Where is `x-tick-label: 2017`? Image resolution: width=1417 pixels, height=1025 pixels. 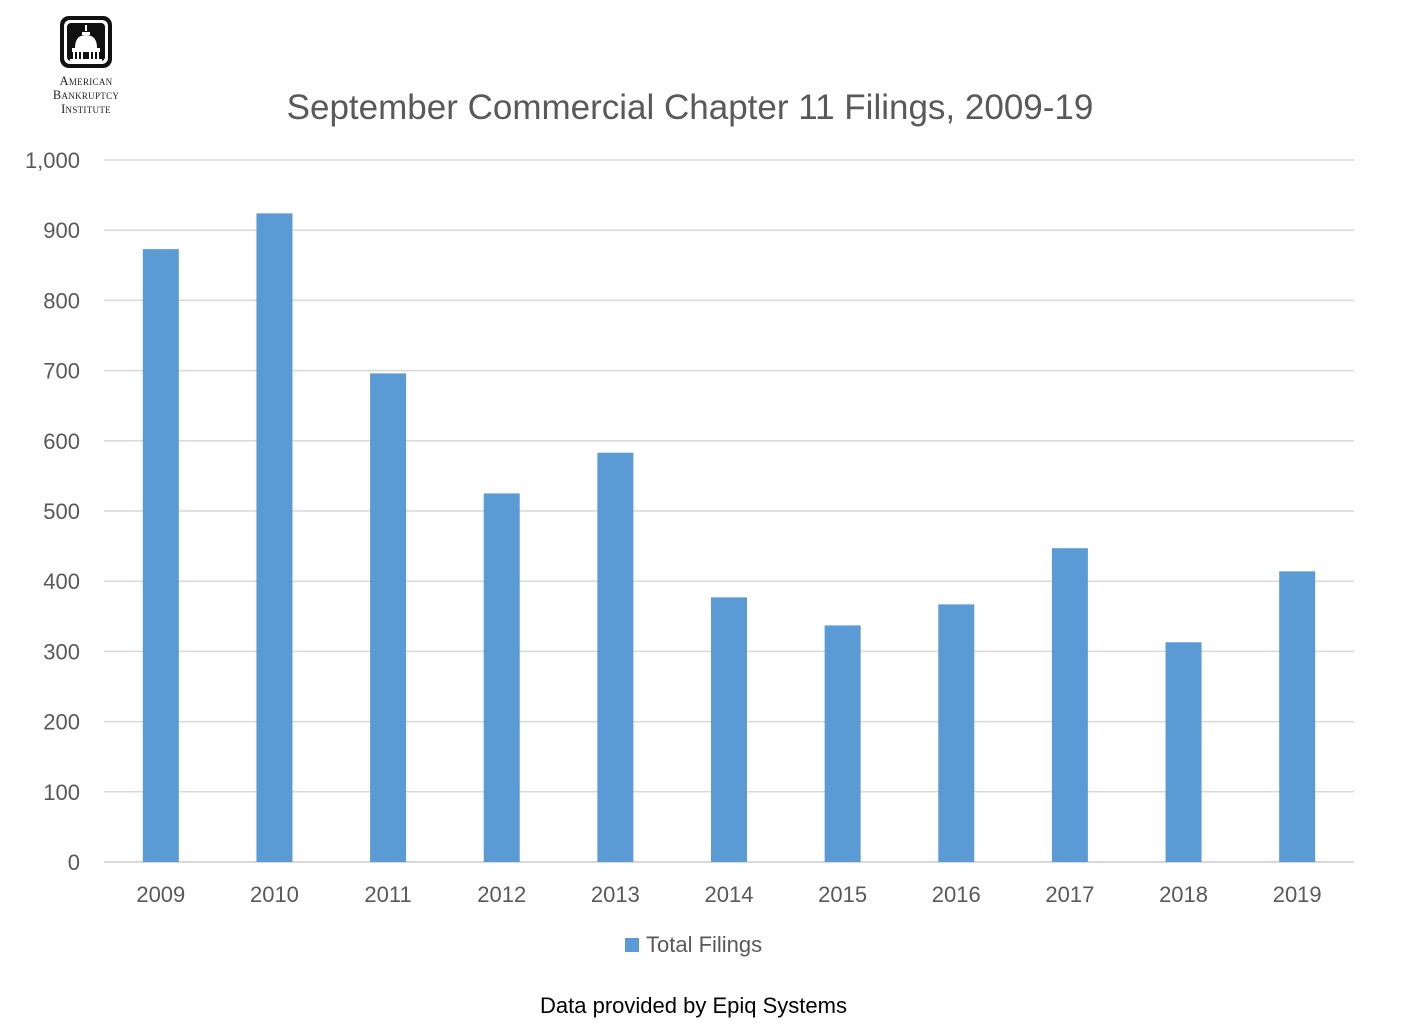 x-tick-label: 2017 is located at coordinates (1069, 894).